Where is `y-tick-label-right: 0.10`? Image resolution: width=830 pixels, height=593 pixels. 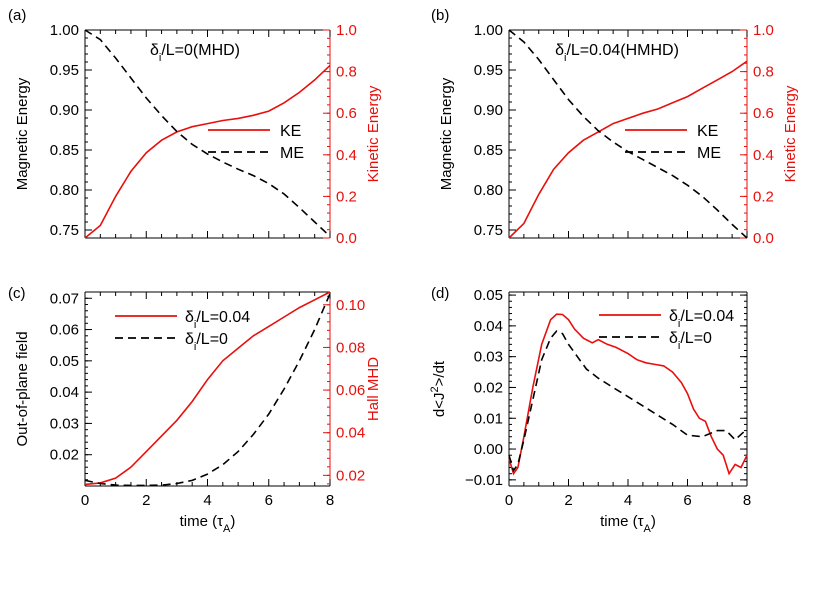
y-tick-label-right: 0.10 is located at coordinates (350, 305).